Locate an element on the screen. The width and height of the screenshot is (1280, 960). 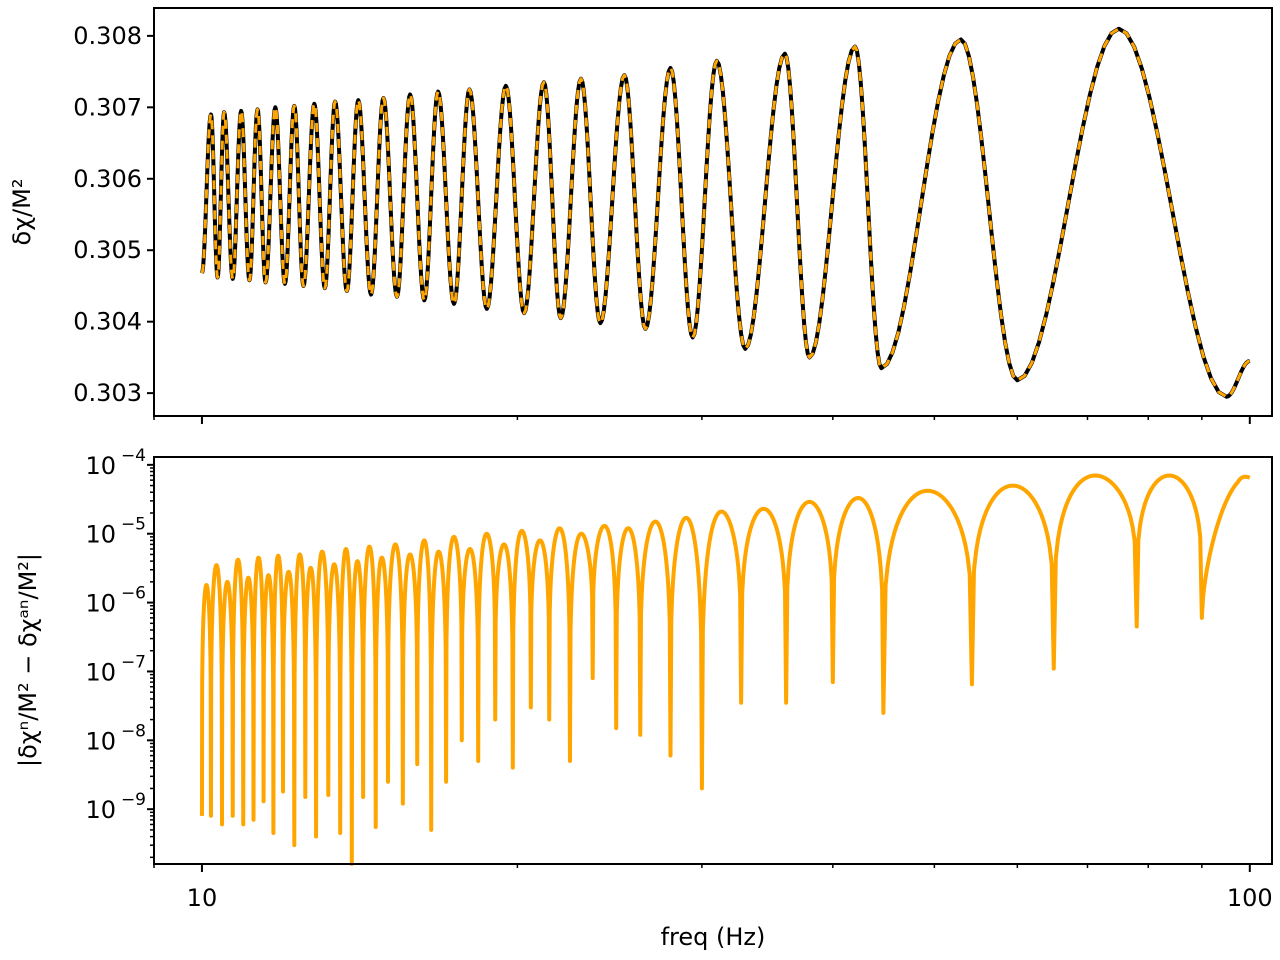
bottom-y-tick-label-exp: −8 is located at coordinates (133, 731).